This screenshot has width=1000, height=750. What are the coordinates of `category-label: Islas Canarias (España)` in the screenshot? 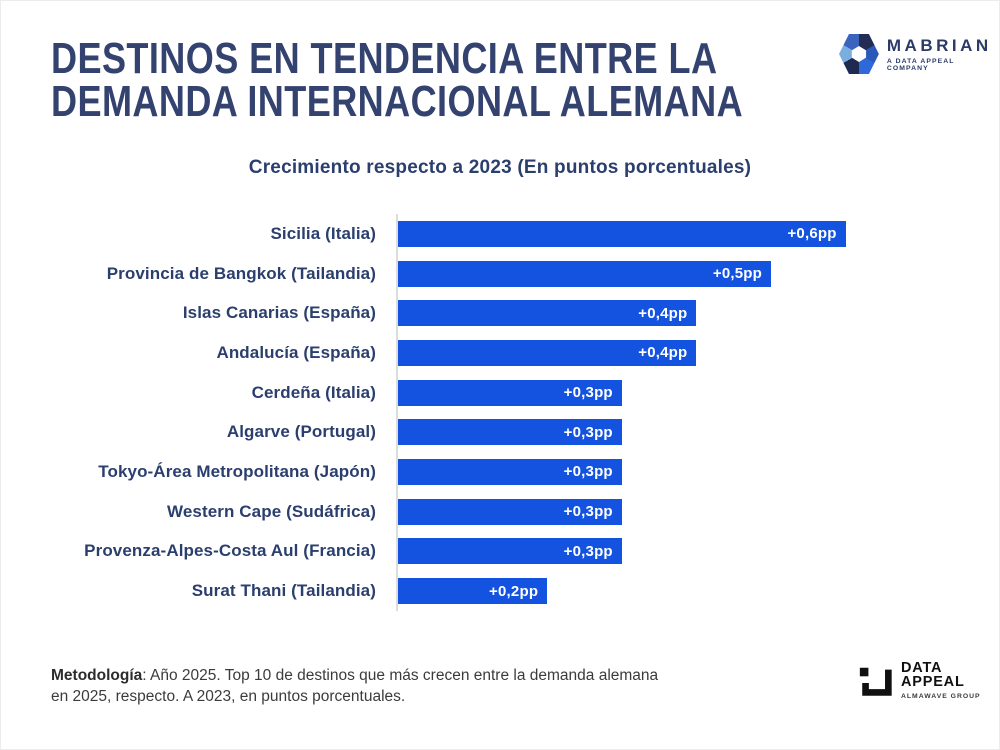 It's located at (279, 313).